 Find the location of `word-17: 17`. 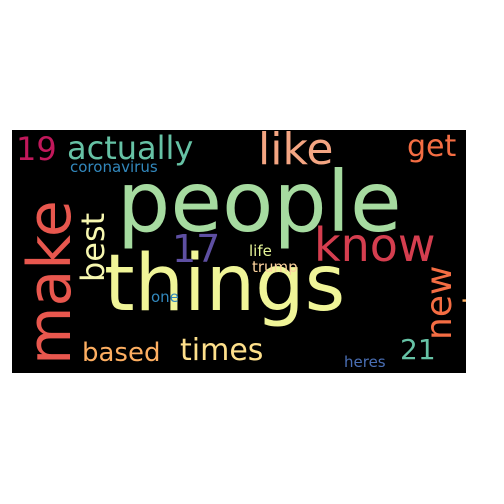

word-17: 17 is located at coordinates (196, 249).